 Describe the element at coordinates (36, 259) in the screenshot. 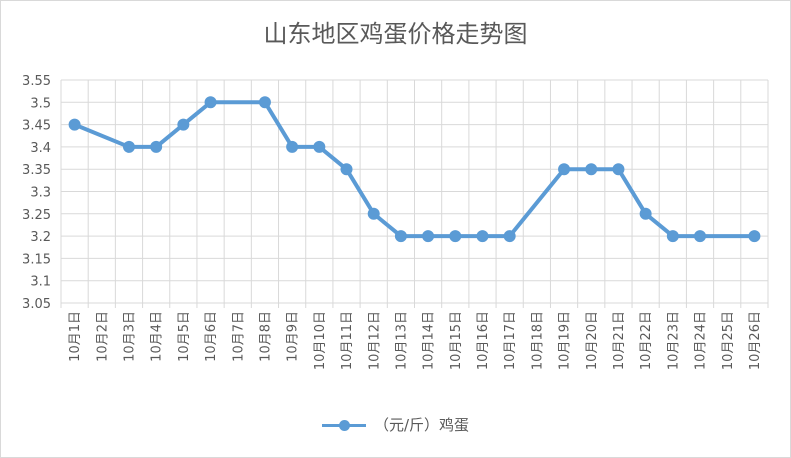

I see `y-tick-label: 3.15` at that location.